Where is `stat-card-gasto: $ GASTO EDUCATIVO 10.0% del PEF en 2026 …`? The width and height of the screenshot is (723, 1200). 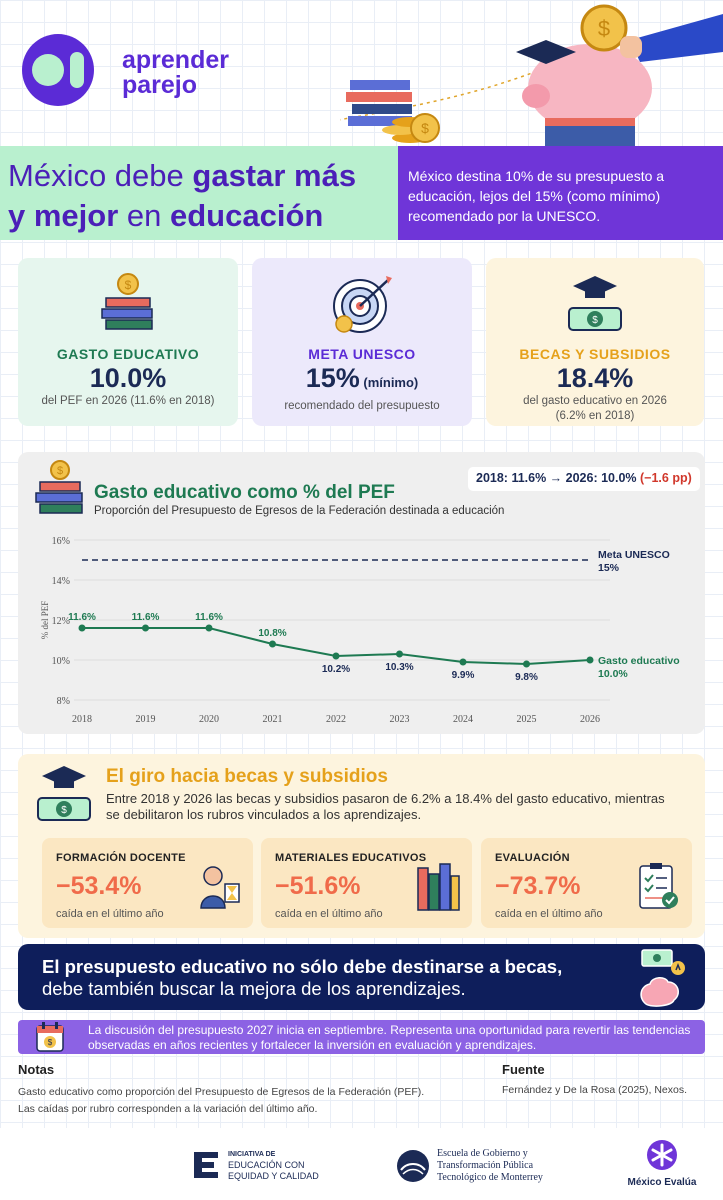
stat-card-gasto: $ GASTO EDUCATIVO 10.0% del PEF en 2026 … is located at coordinates (128, 342).